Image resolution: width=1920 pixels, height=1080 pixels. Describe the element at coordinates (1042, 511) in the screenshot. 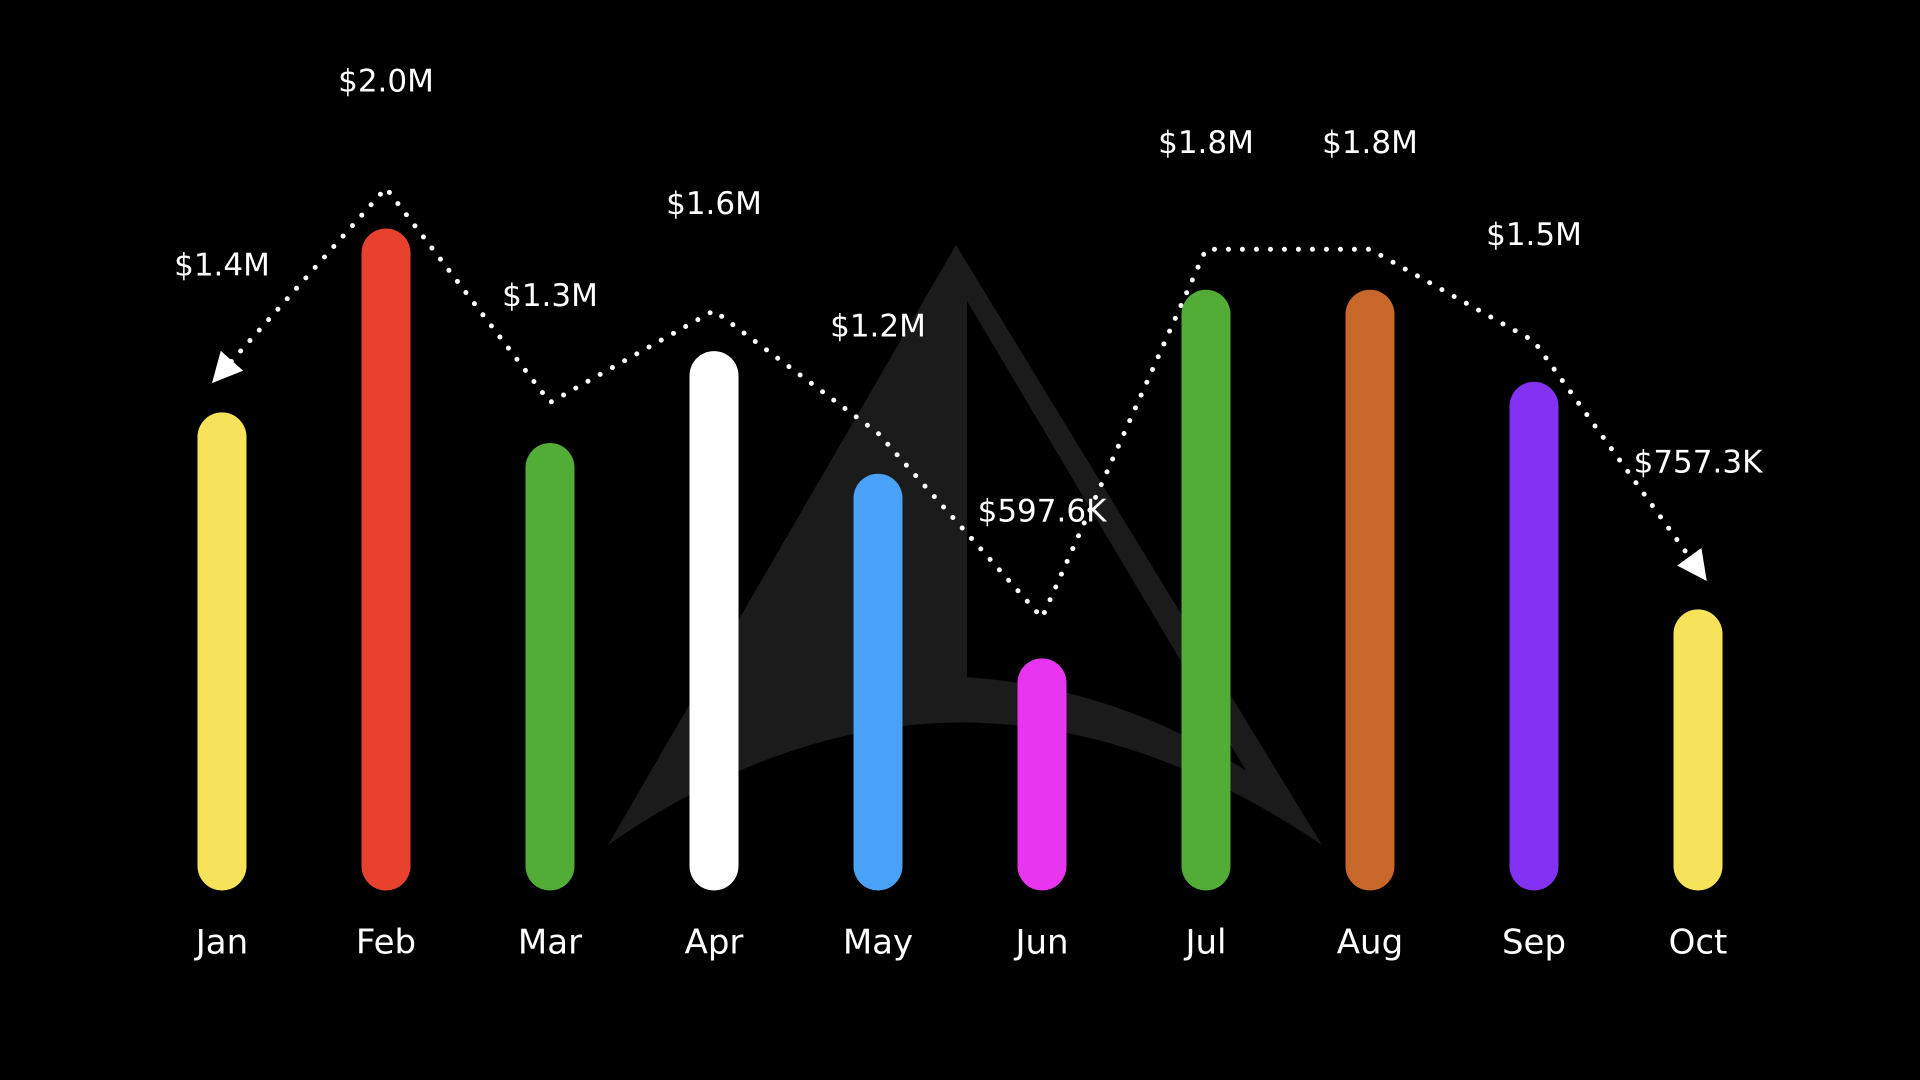

I see `value-label: $597.6K` at that location.